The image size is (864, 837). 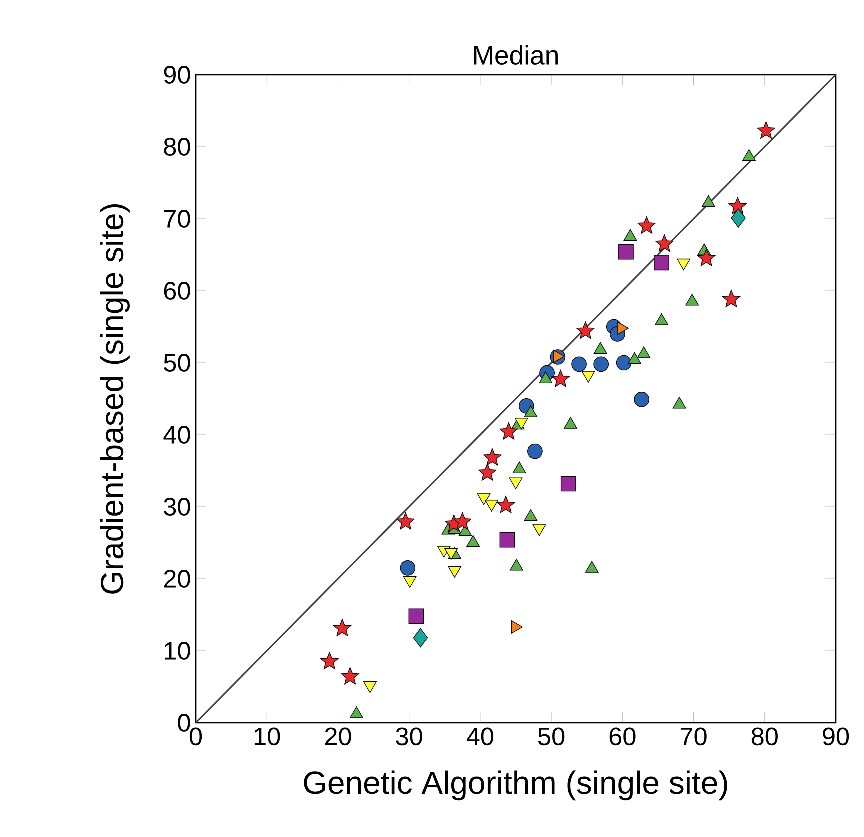 I want to click on x-axis-title: Genetic Algorithm (single site), so click(x=516, y=785).